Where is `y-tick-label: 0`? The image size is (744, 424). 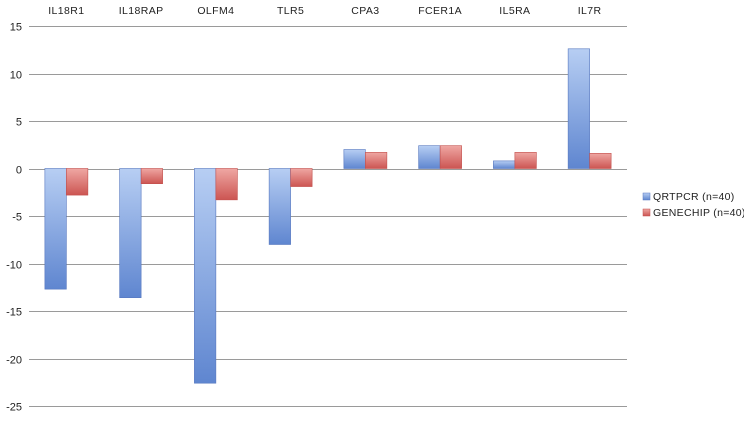 y-tick-label: 0 is located at coordinates (19, 171).